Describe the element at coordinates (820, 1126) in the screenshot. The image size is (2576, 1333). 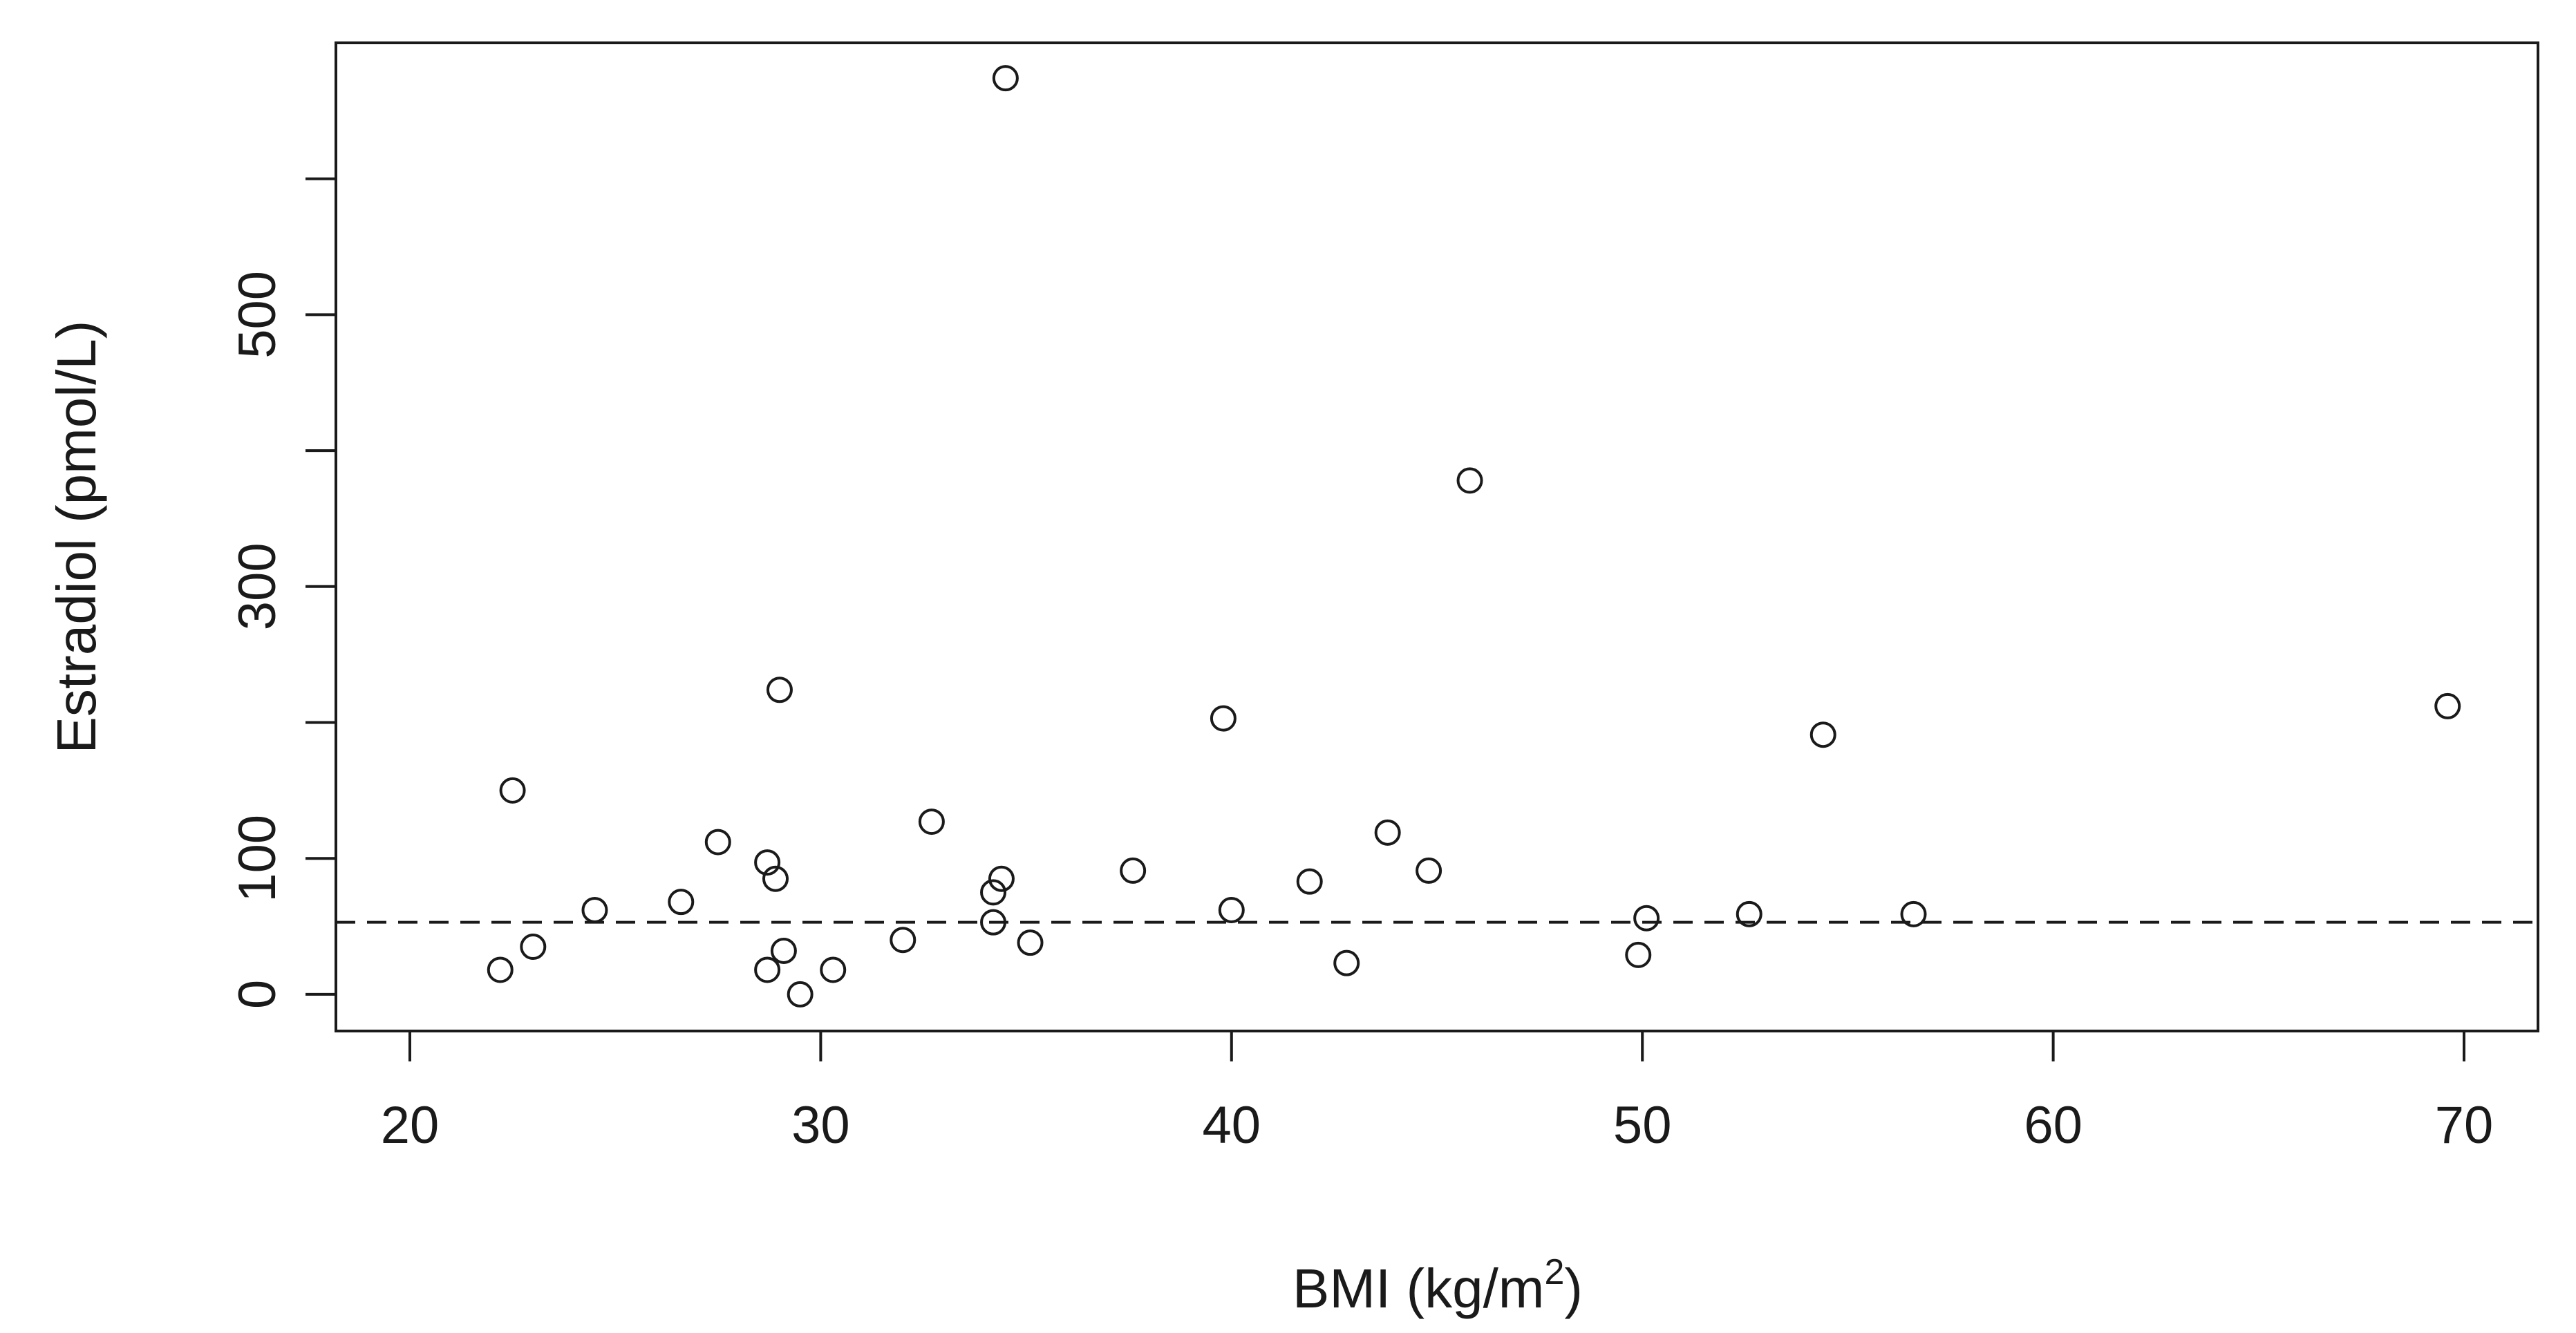
I see `x-tick-label: 30` at that location.